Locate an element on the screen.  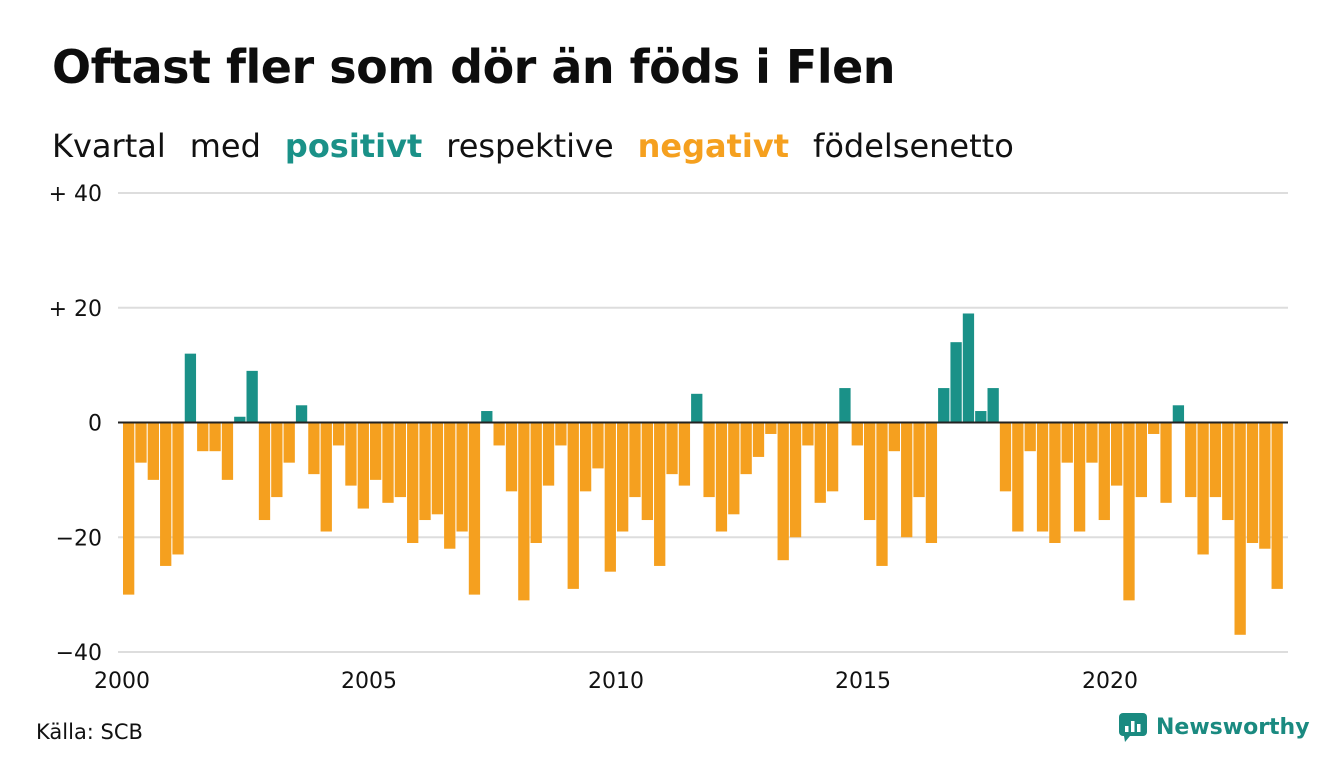
x-tick-label: 2005 is located at coordinates (369, 681).